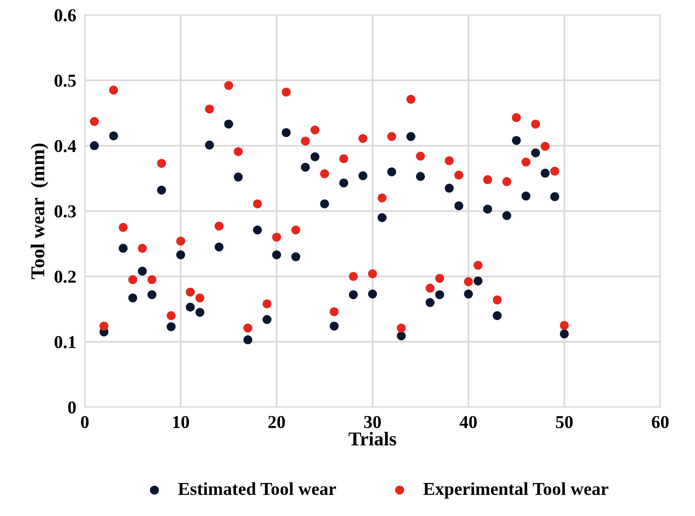 The image size is (695, 516). What do you see at coordinates (181, 422) in the screenshot?
I see `x-tick-label: 10` at bounding box center [181, 422].